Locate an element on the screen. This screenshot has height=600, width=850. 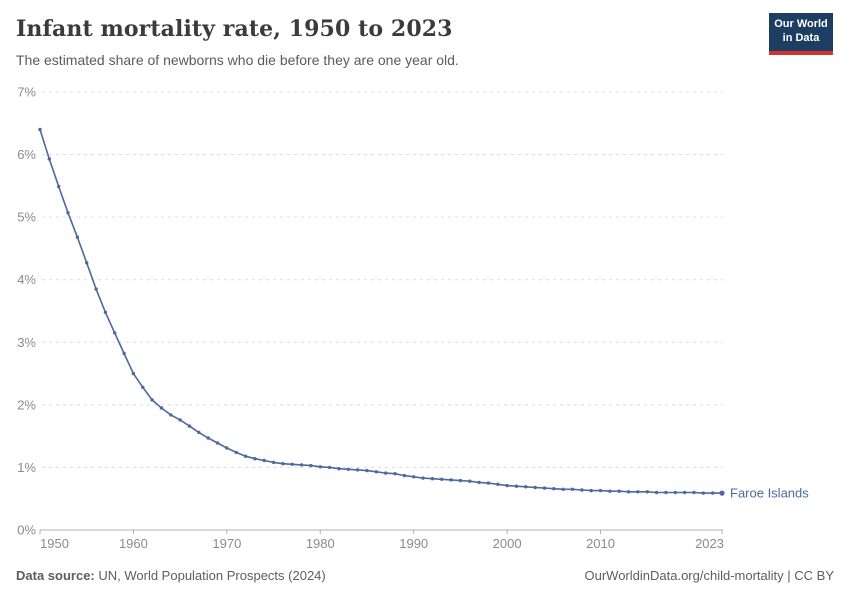
page-title: Infant mortality rate, 1950 to 2023 is located at coordinates (234, 29).